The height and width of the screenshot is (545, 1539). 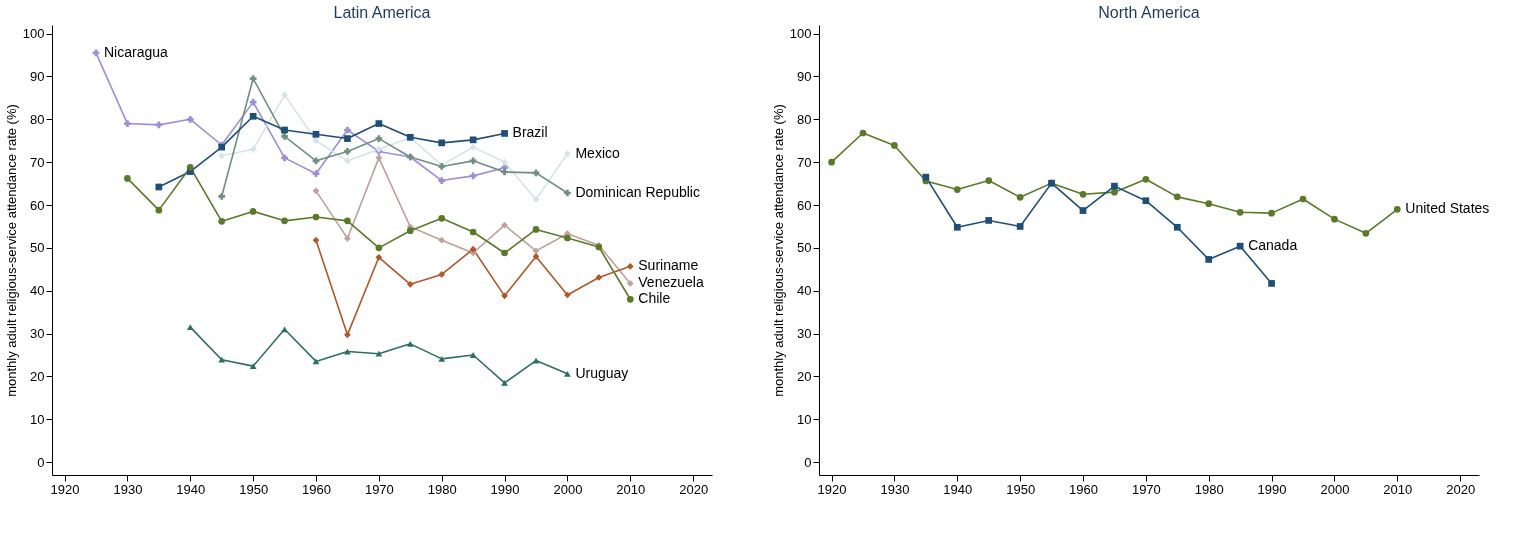 What do you see at coordinates (530, 132) in the screenshot?
I see `annotation: Brazil` at bounding box center [530, 132].